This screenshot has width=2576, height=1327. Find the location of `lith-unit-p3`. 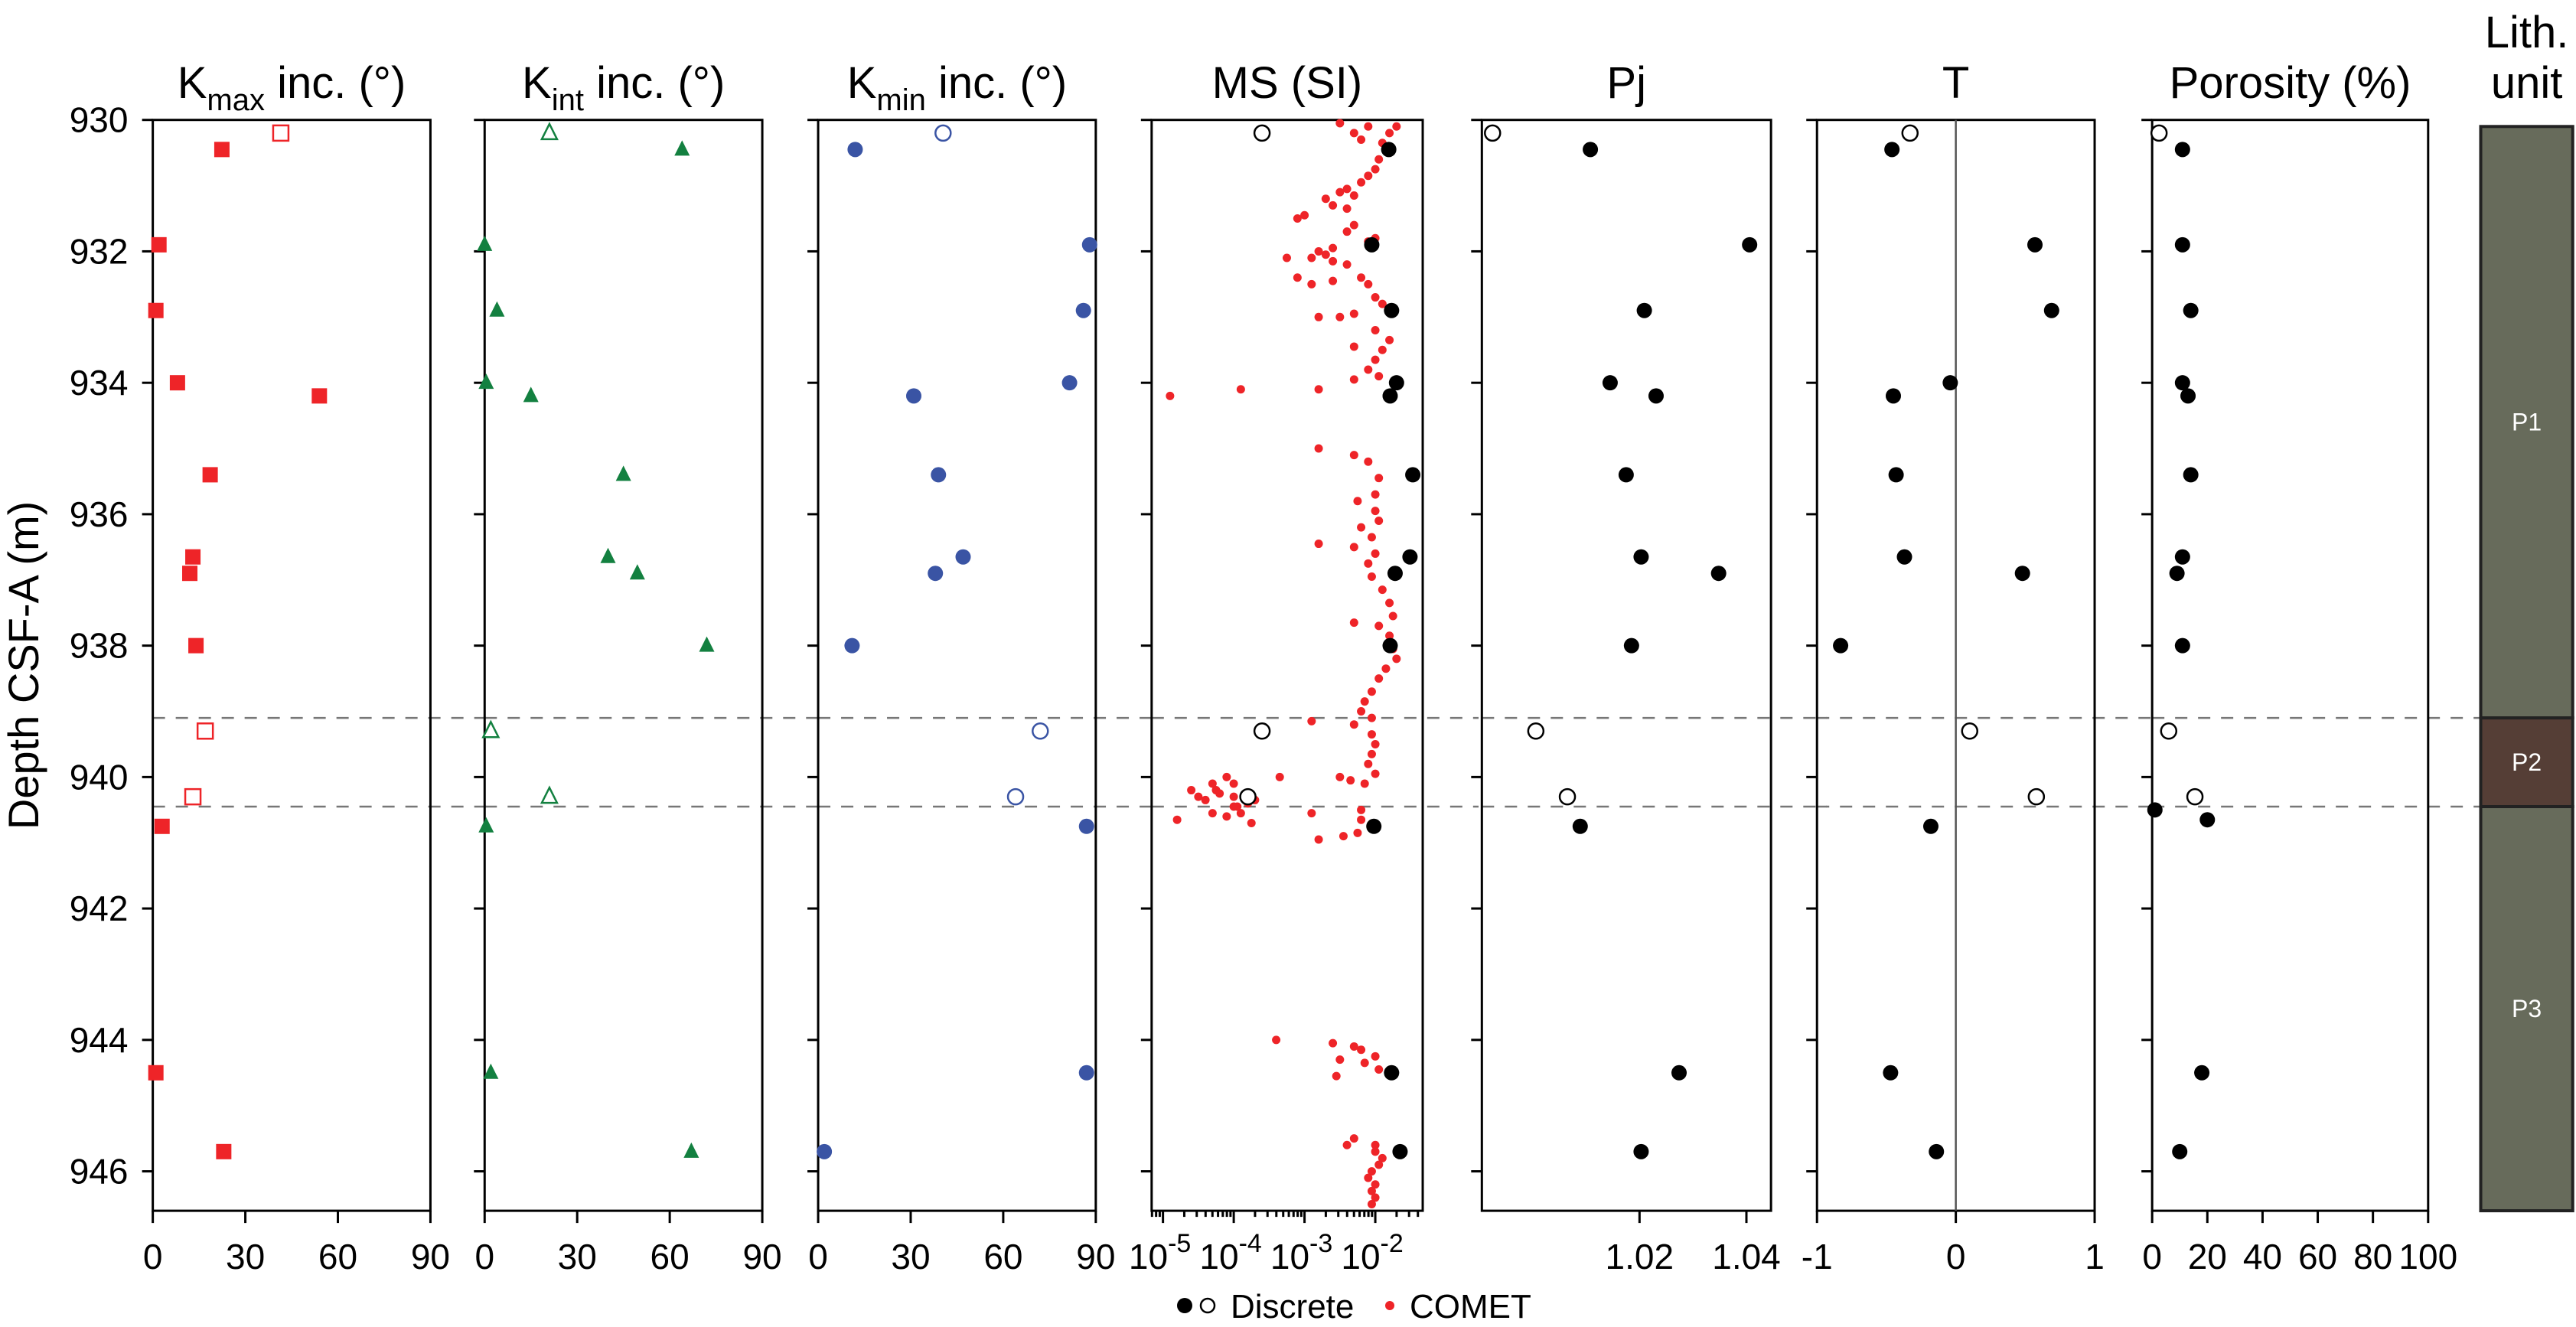

lith-unit-p3 is located at coordinates (2526, 1009).